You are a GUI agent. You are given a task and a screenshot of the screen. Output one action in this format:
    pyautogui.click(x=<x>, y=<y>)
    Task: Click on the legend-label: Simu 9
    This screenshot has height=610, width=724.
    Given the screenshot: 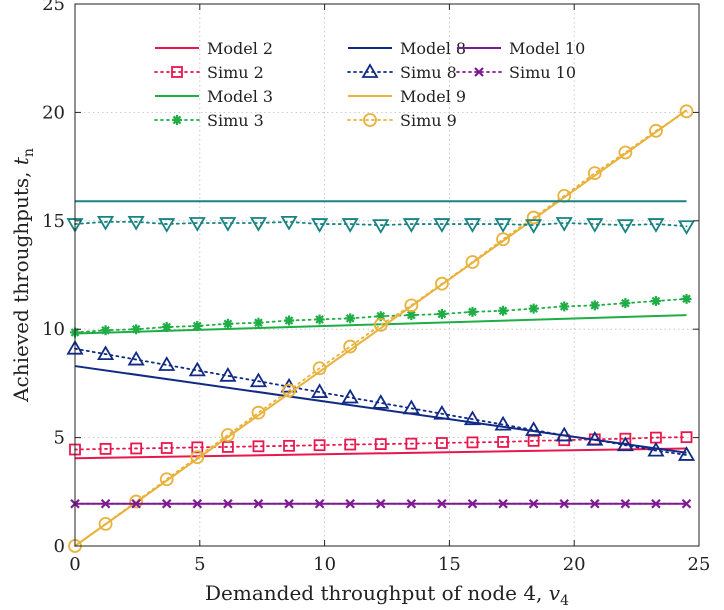 What is the action you would take?
    pyautogui.click(x=428, y=120)
    